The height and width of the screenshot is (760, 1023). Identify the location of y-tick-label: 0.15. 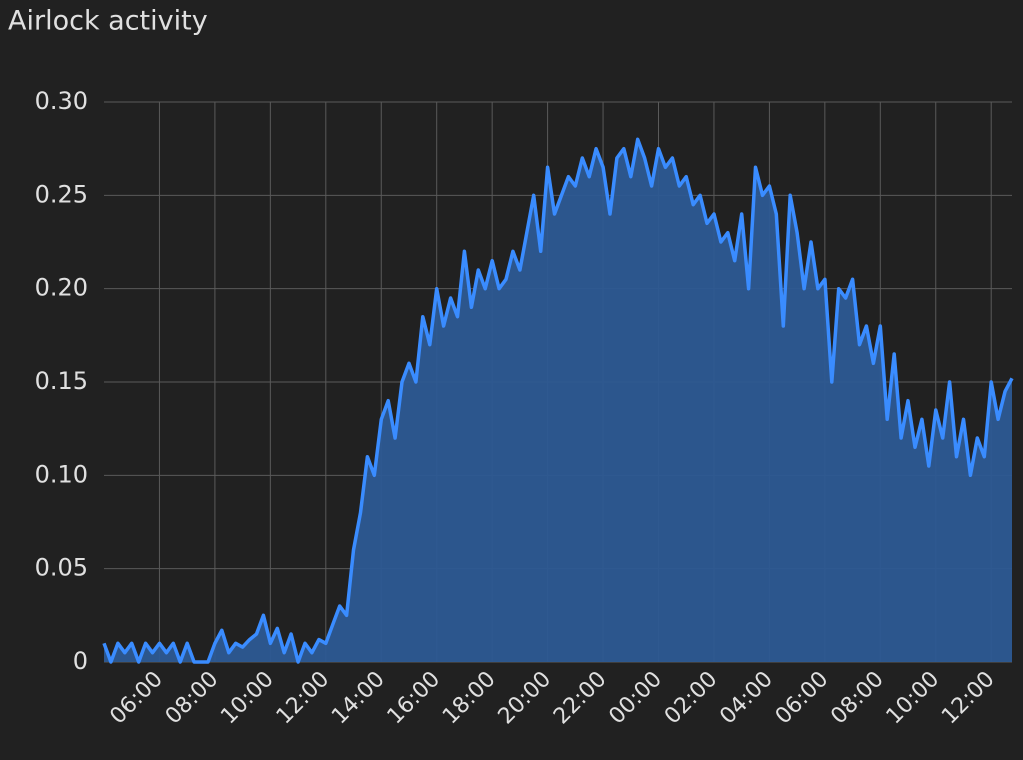
(61, 381).